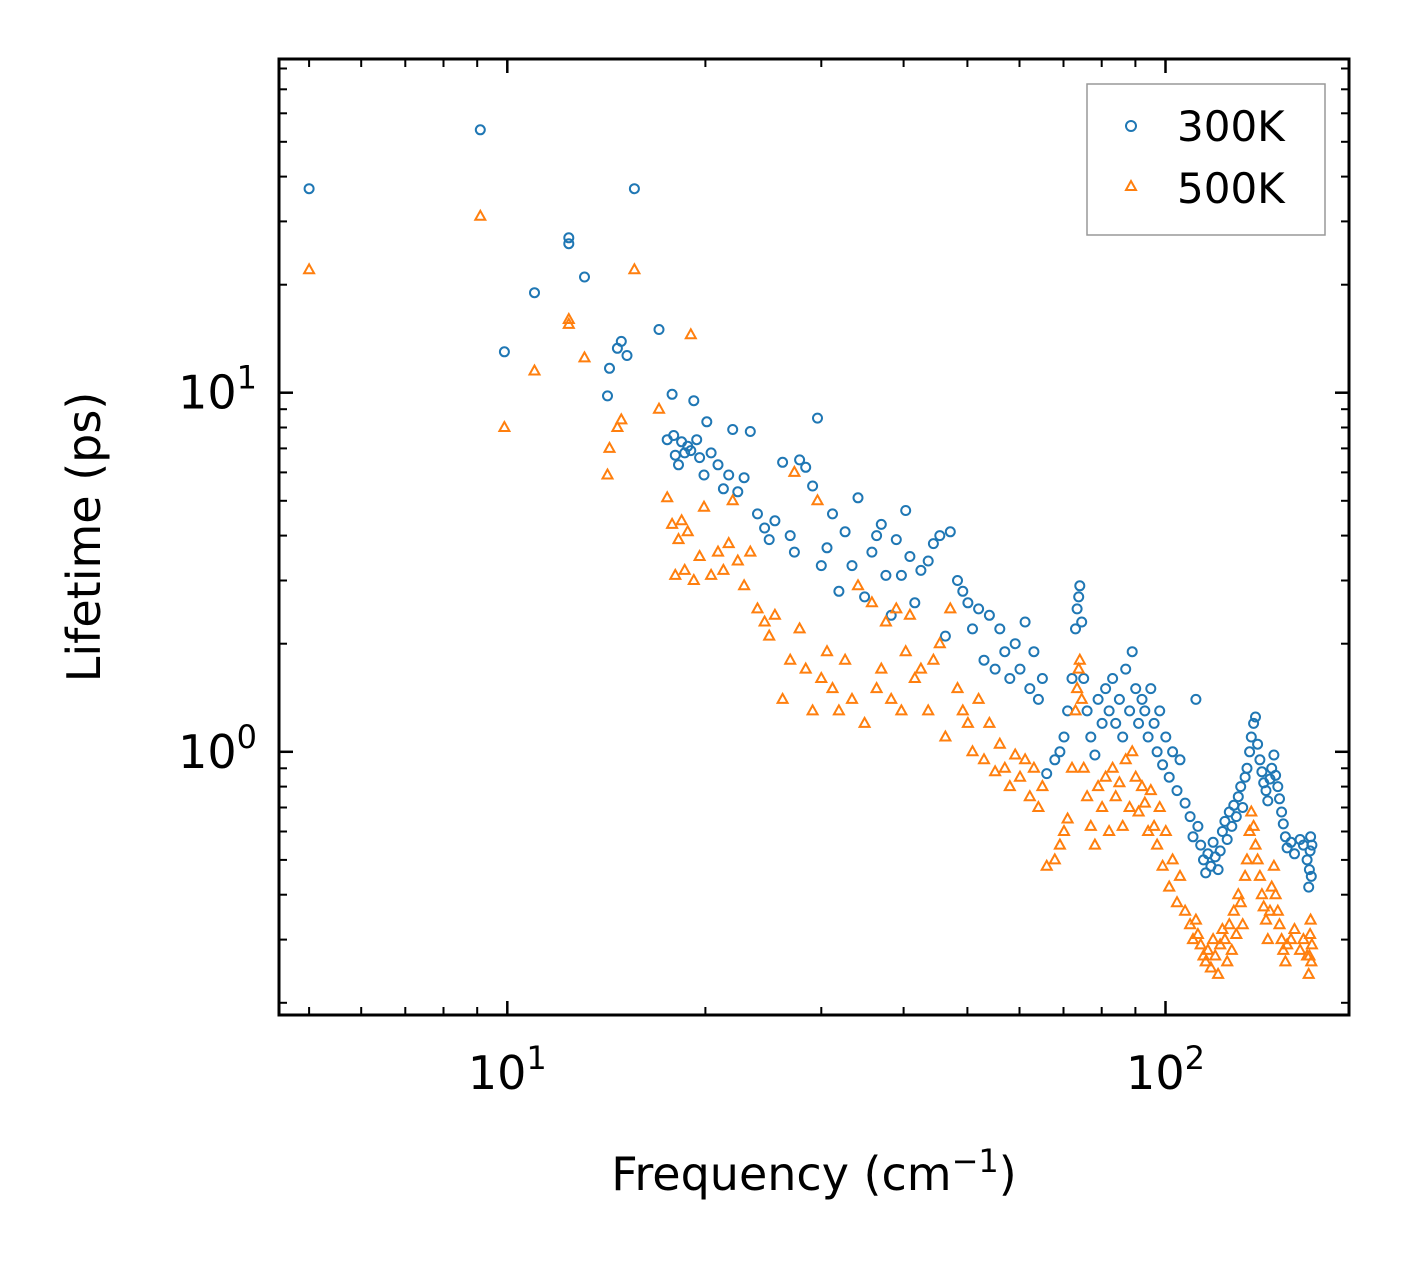 Image resolution: width=1408 pixels, height=1265 pixels. I want to click on x-tick-label-100: 102, so click(1165, 1069).